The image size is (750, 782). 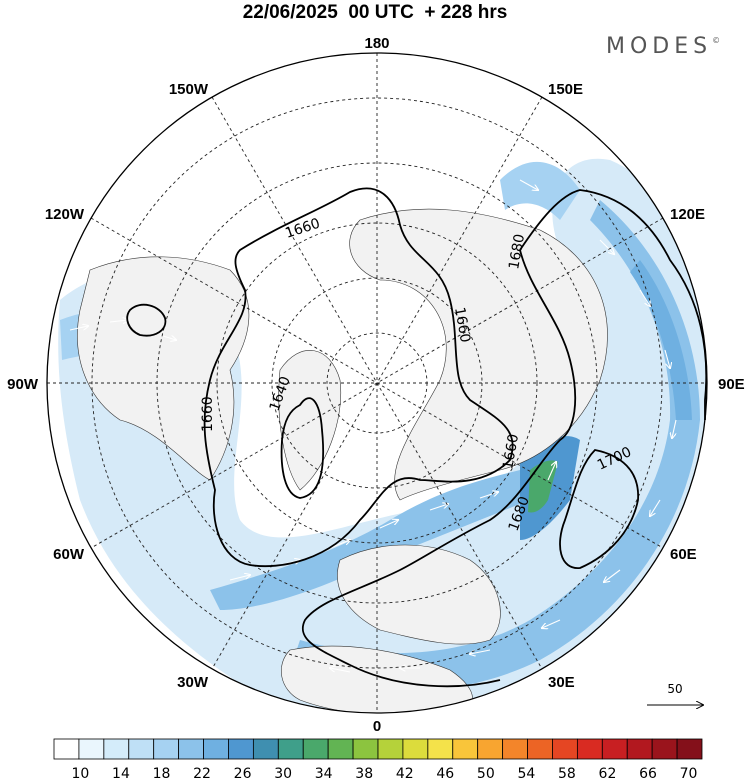 I want to click on colorbar-tick-label: 54, so click(x=526, y=774).